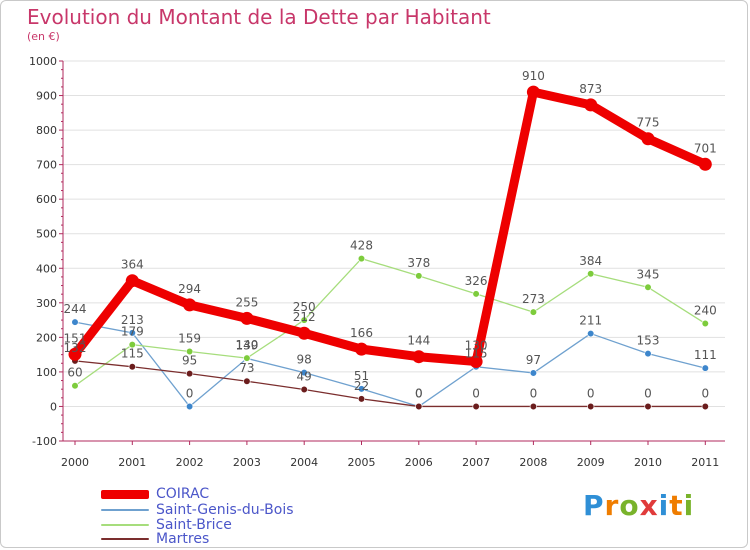 Image resolution: width=750 pixels, height=550 pixels. I want to click on data-label-saint-genis-du-bois: 139, so click(246, 345).